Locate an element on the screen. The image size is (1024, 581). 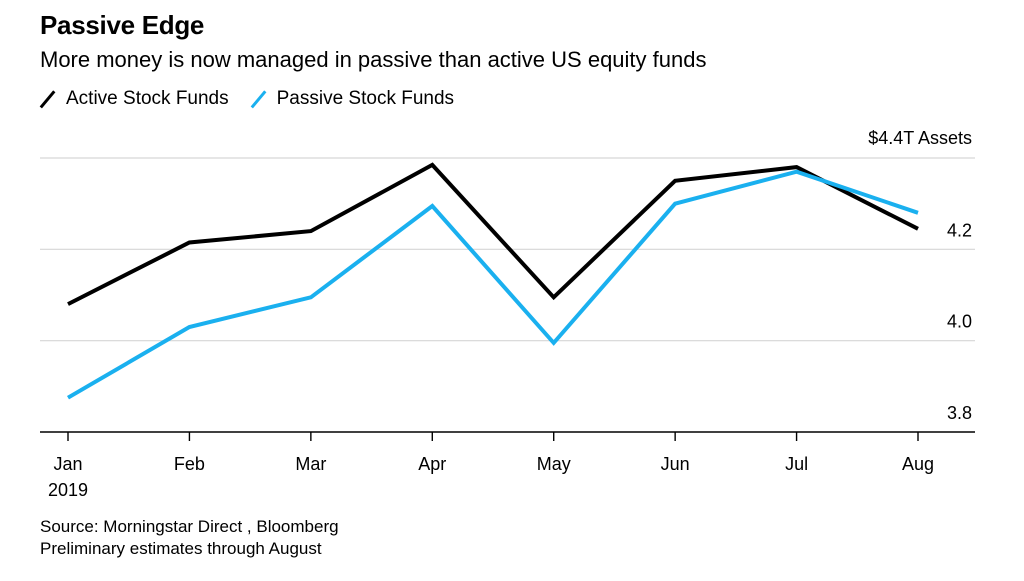
x-tick-label: Jun is located at coordinates (675, 464).